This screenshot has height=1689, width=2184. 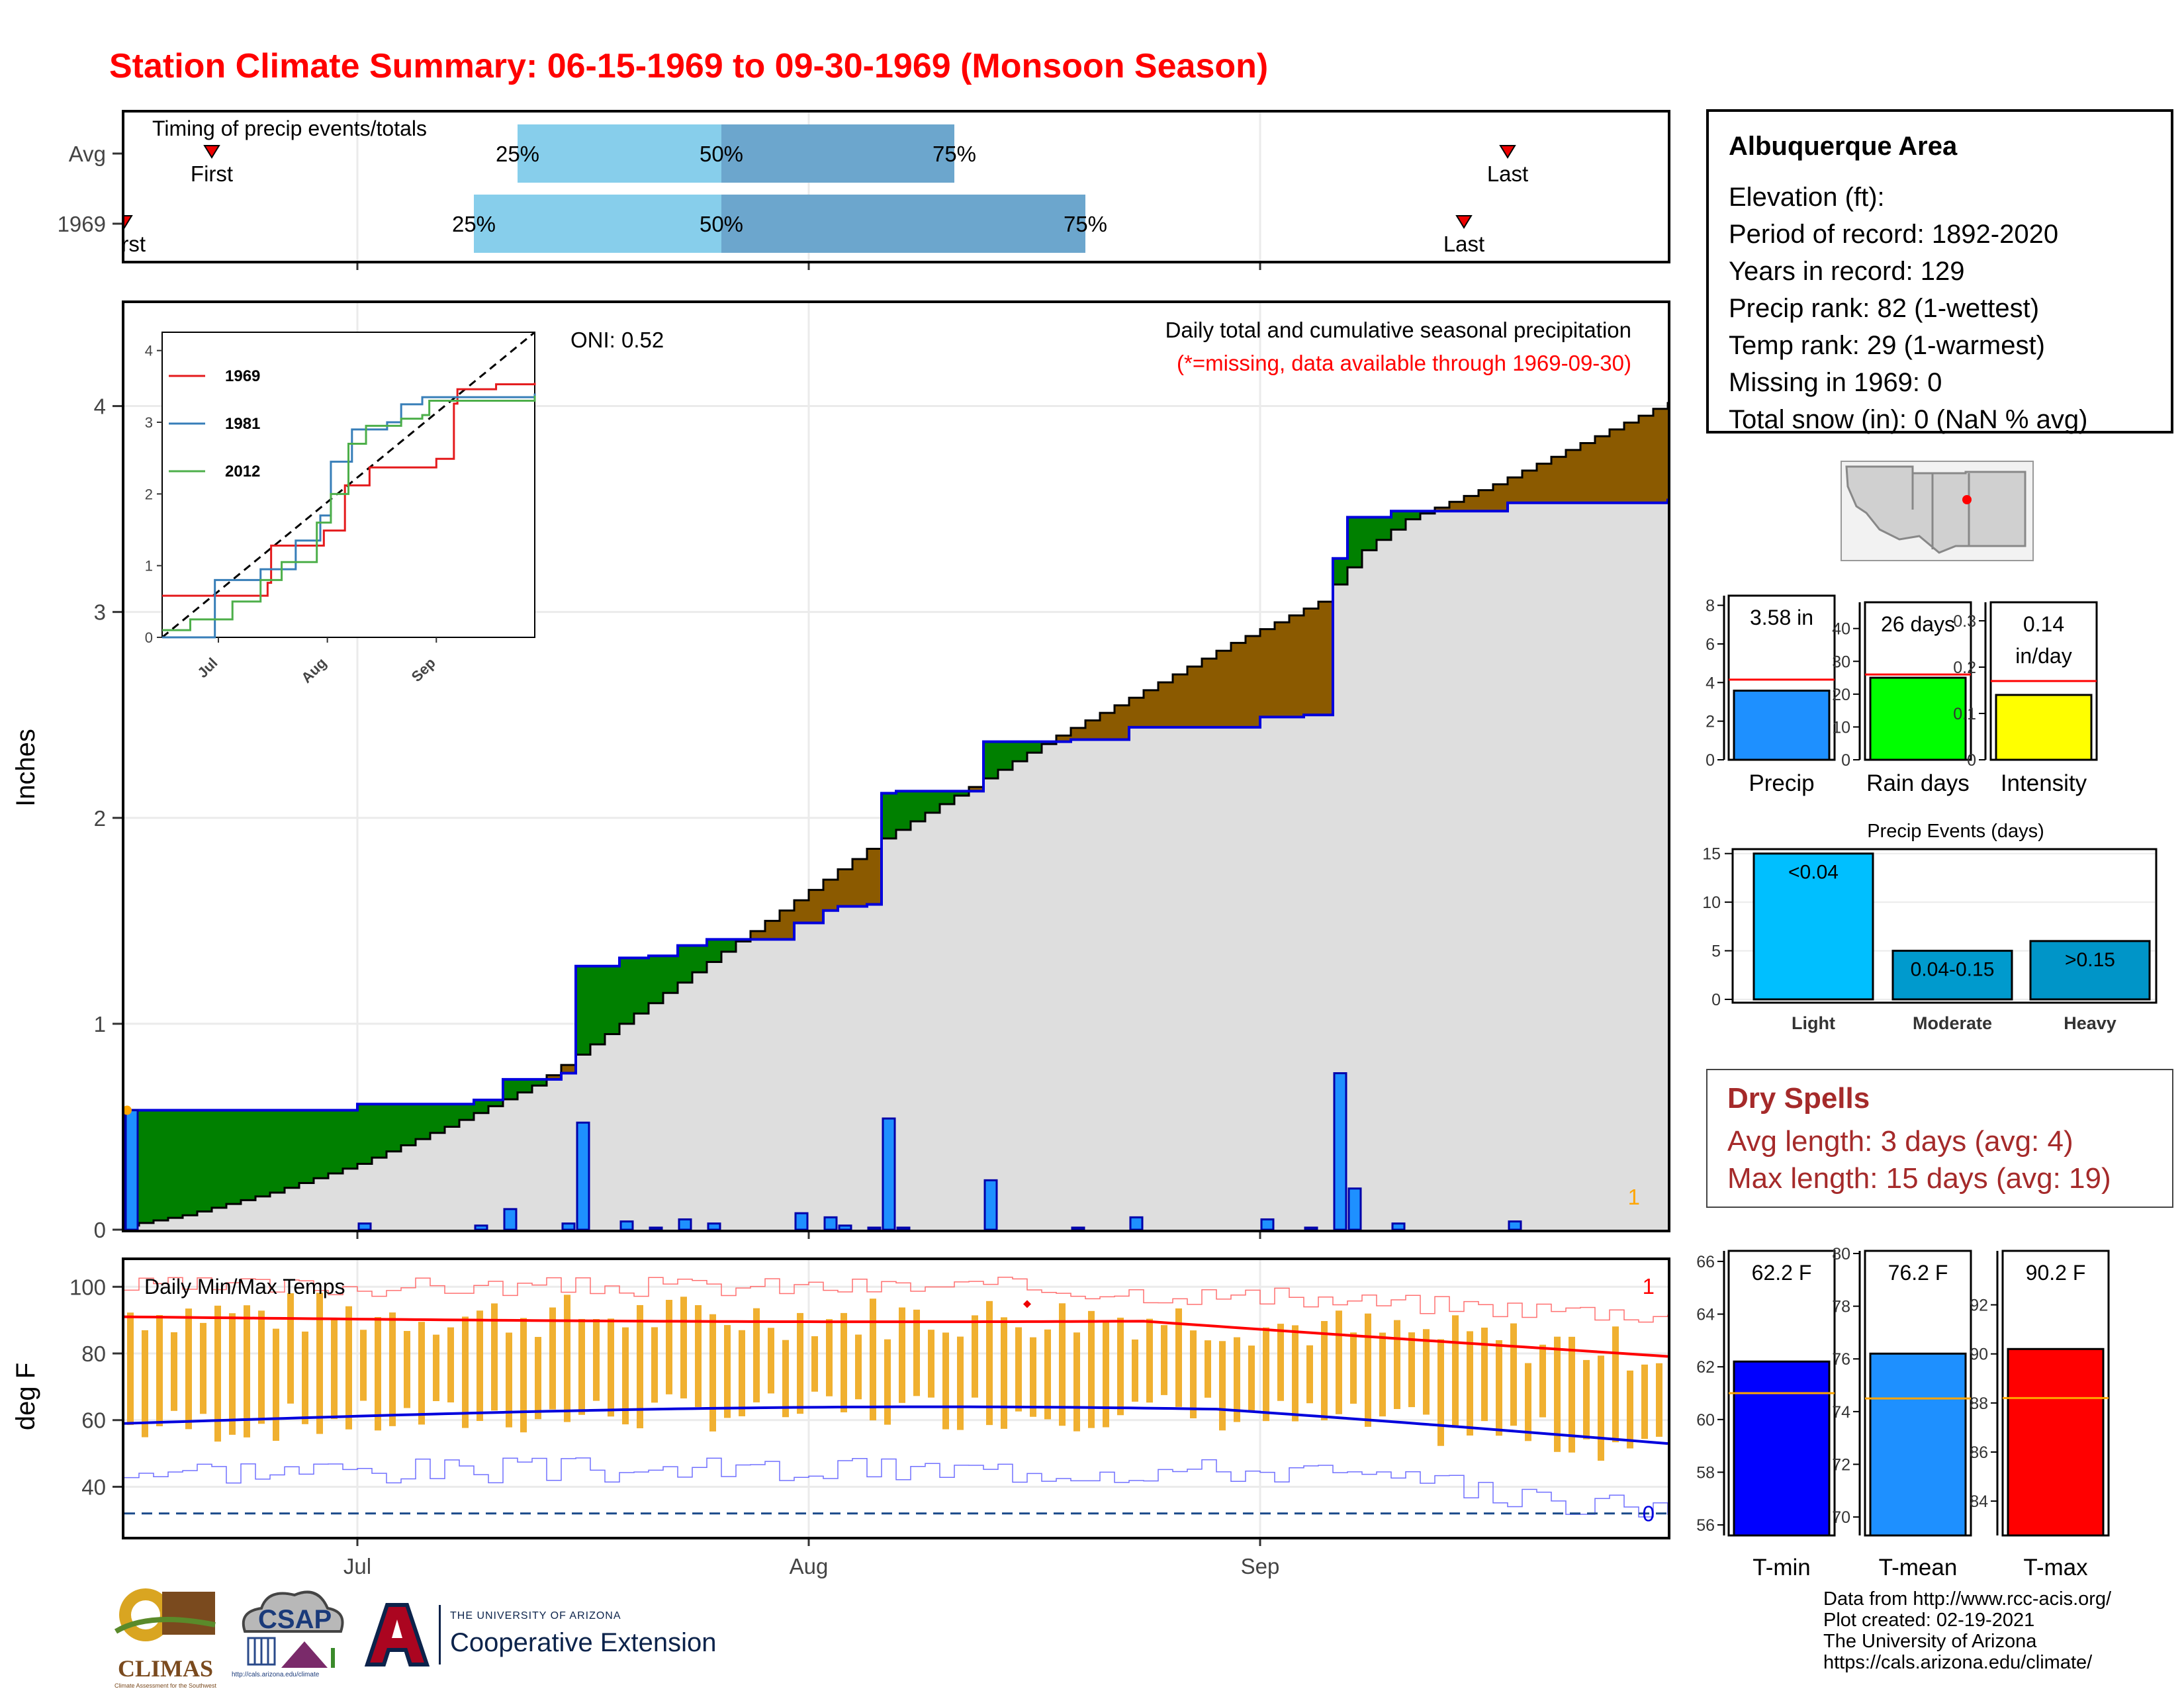 I want to click on temp-y-axis-label: deg F, so click(x=26, y=1396).